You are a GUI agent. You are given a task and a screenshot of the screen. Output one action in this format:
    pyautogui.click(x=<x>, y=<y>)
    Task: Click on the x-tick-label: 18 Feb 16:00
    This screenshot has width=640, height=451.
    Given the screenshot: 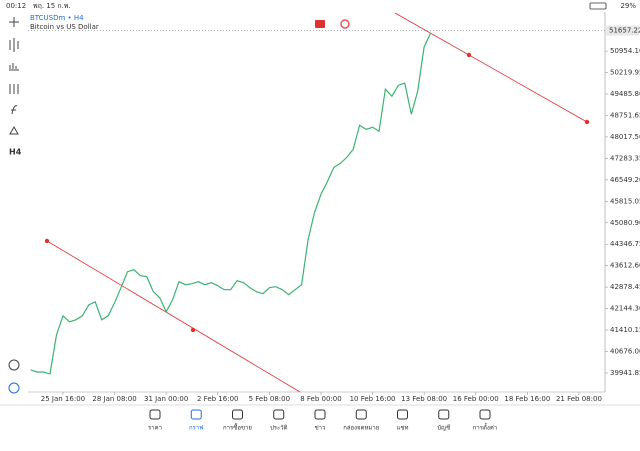 What is the action you would take?
    pyautogui.click(x=527, y=399)
    